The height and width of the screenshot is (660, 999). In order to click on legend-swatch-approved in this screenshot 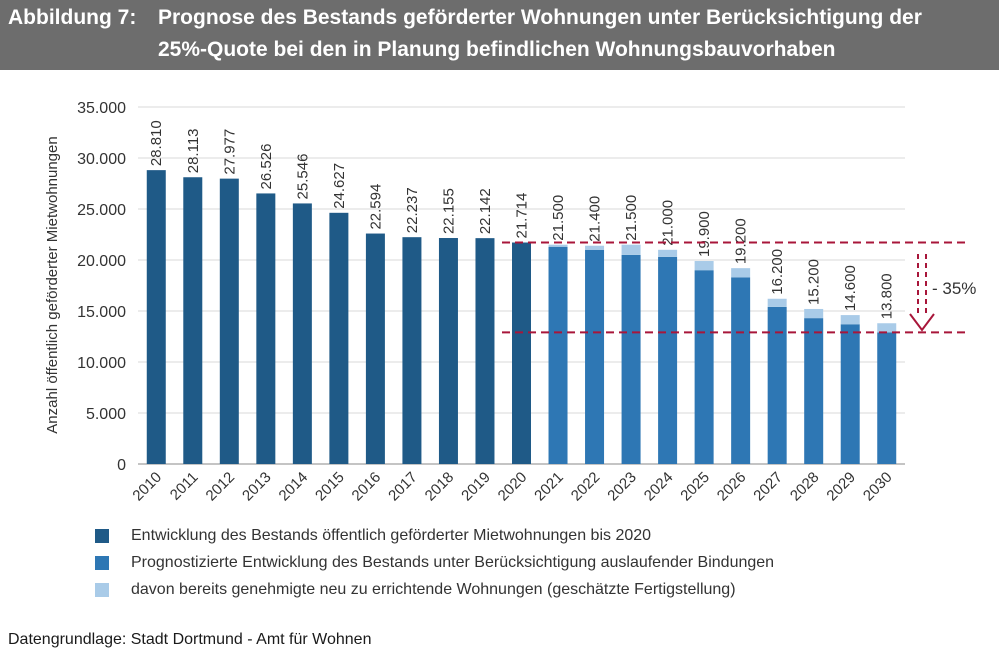, I will do `click(102, 589)`.